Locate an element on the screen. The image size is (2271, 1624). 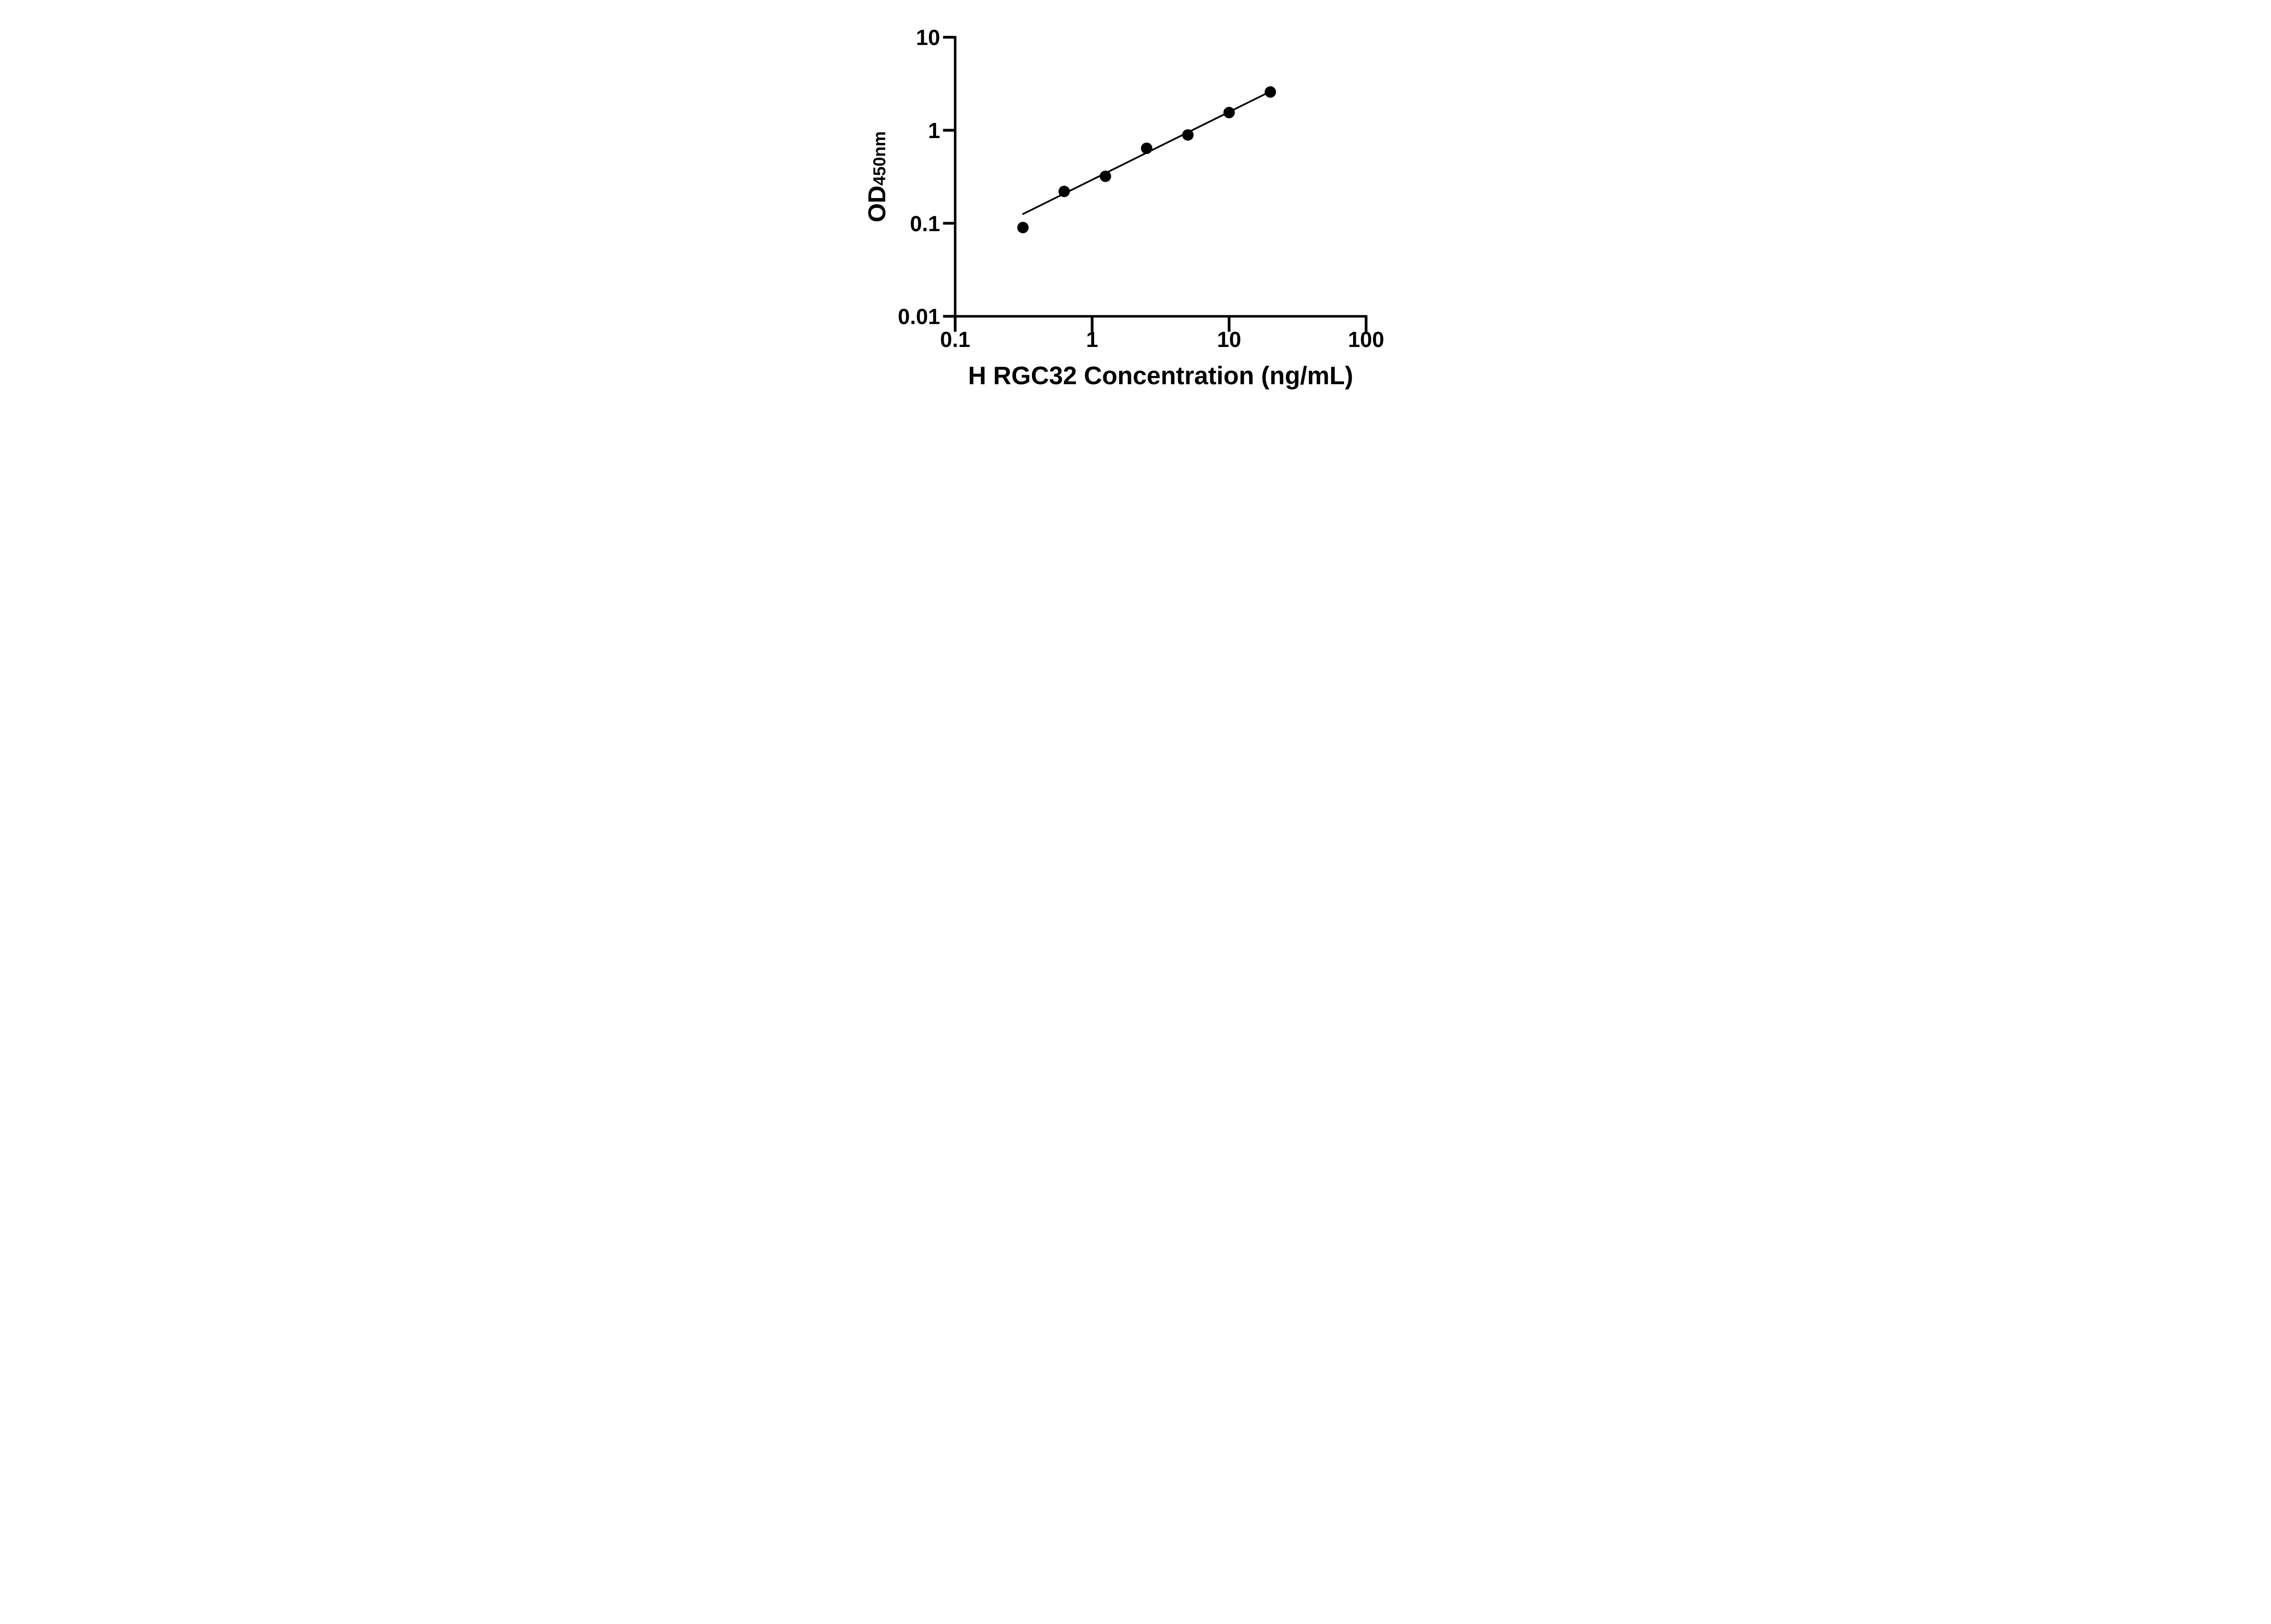
axes-layer is located at coordinates (1155, 183).